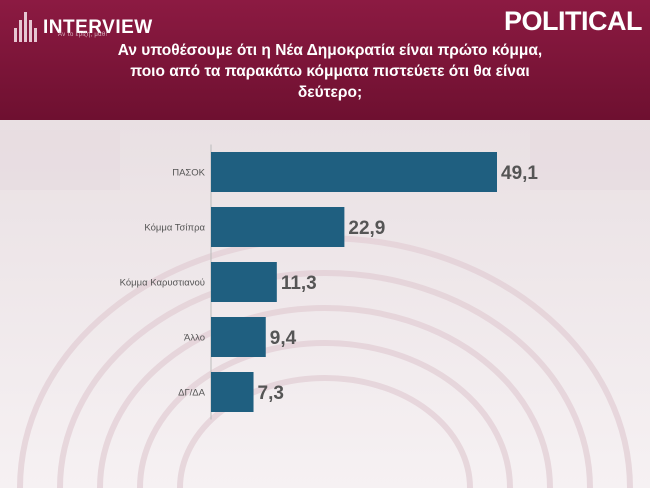  What do you see at coordinates (366, 228) in the screenshot?
I see `value-label: 22,9` at bounding box center [366, 228].